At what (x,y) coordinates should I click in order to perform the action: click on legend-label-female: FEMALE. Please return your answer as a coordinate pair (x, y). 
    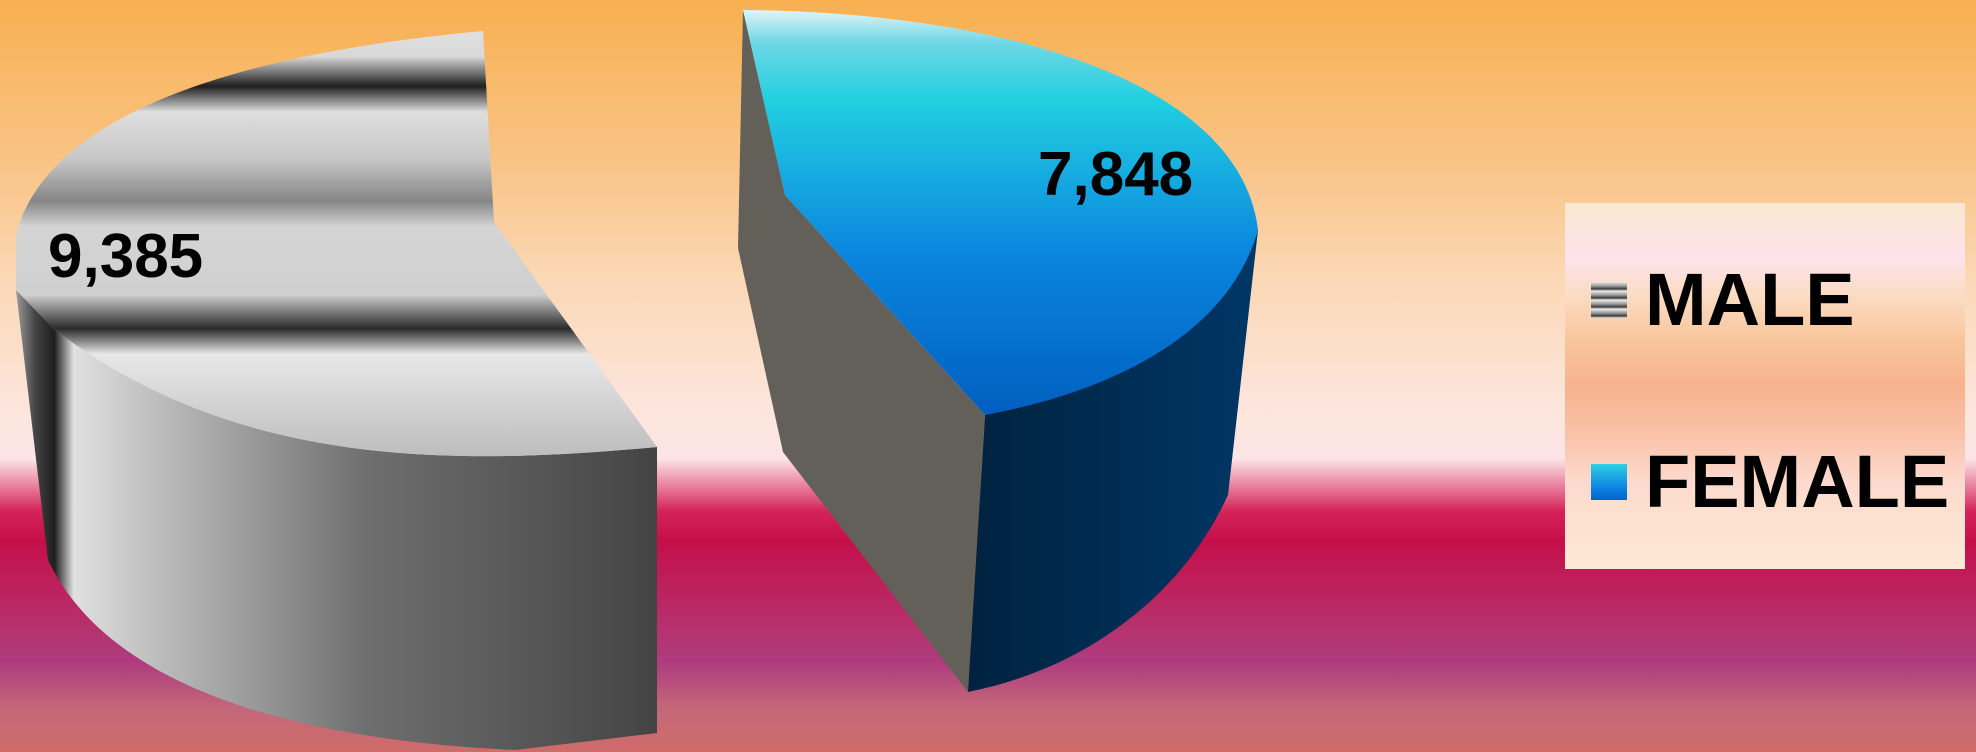
    Looking at the image, I should click on (1797, 481).